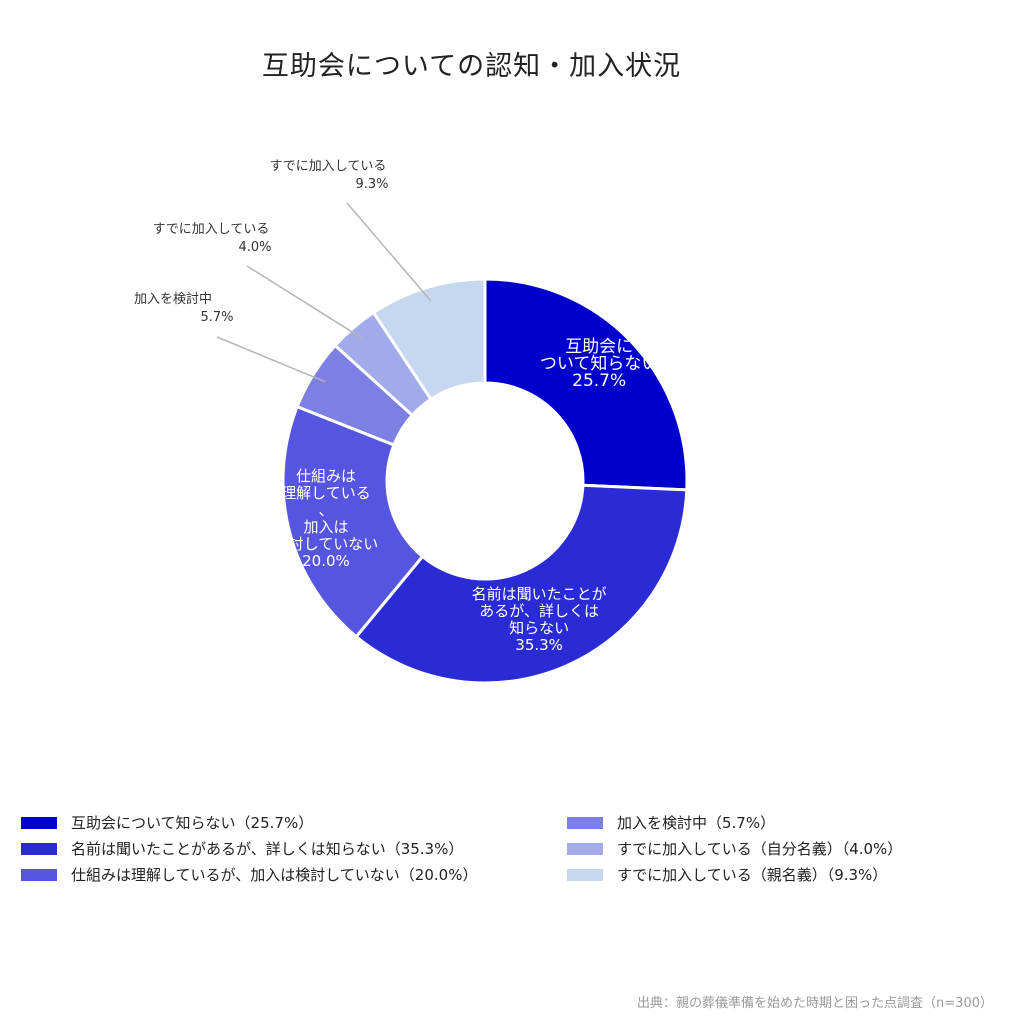 This screenshot has width=1013, height=1024. I want to click on legend-label: すでに加入している（親名義）（9.3%）, so click(752, 875).